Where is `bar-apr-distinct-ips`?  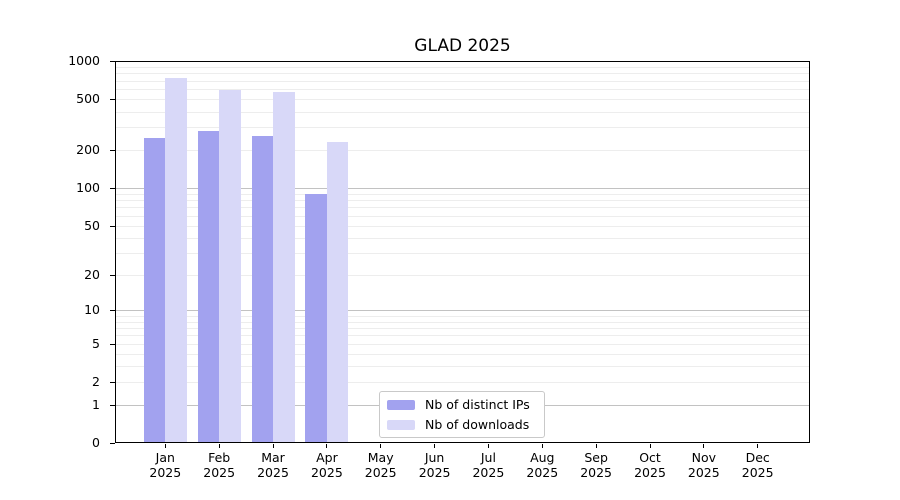 bar-apr-distinct-ips is located at coordinates (316, 318).